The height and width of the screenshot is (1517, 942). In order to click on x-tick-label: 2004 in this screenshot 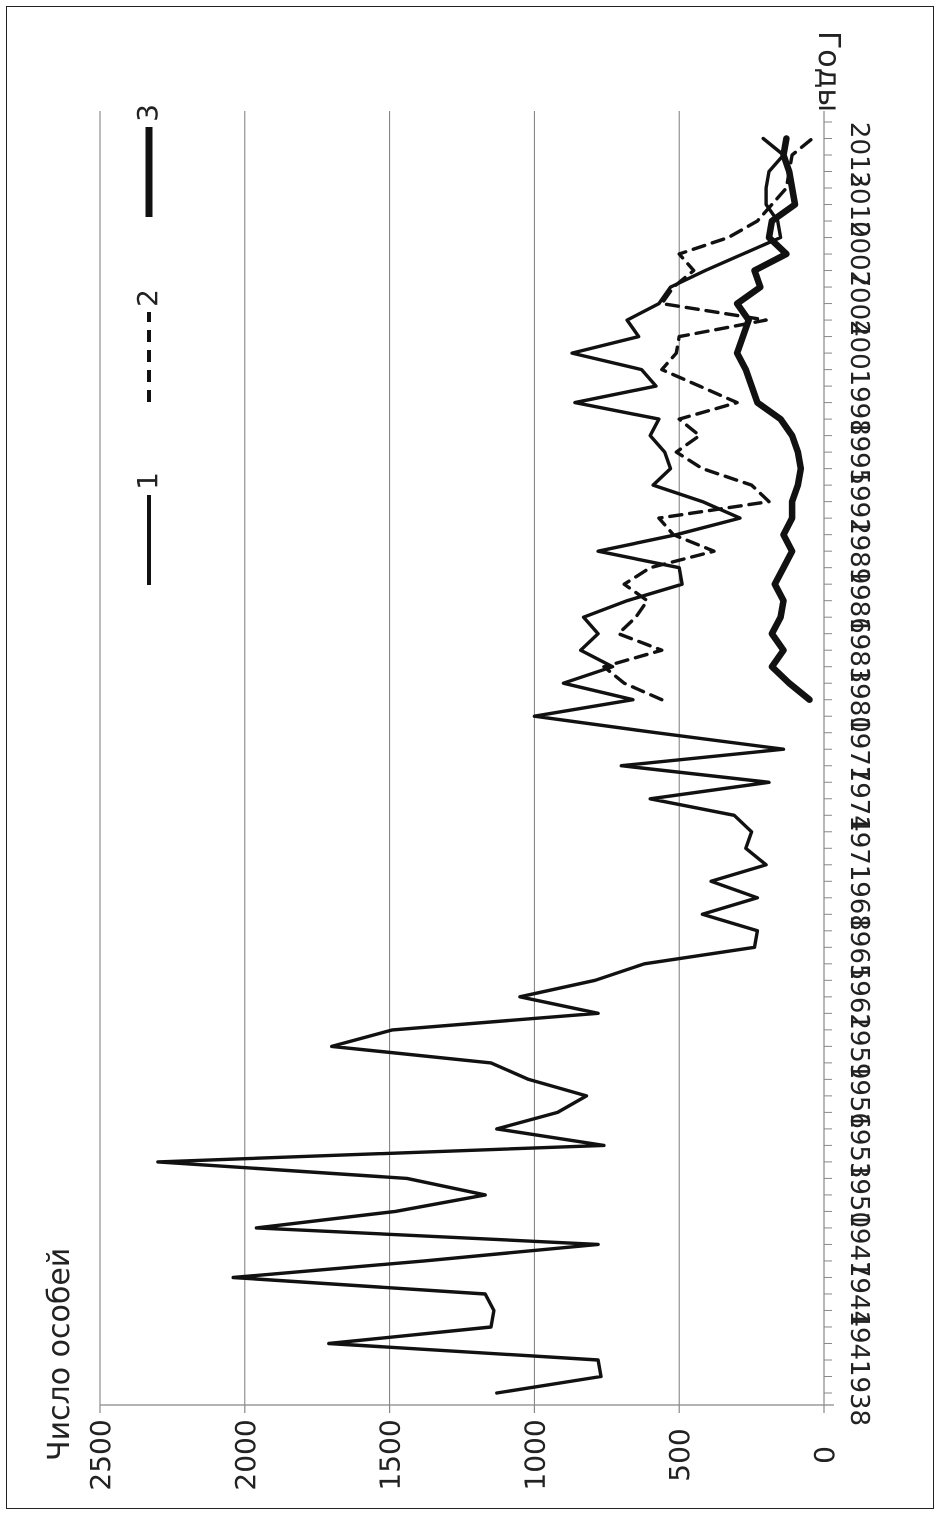, I will do `click(859, 303)`.